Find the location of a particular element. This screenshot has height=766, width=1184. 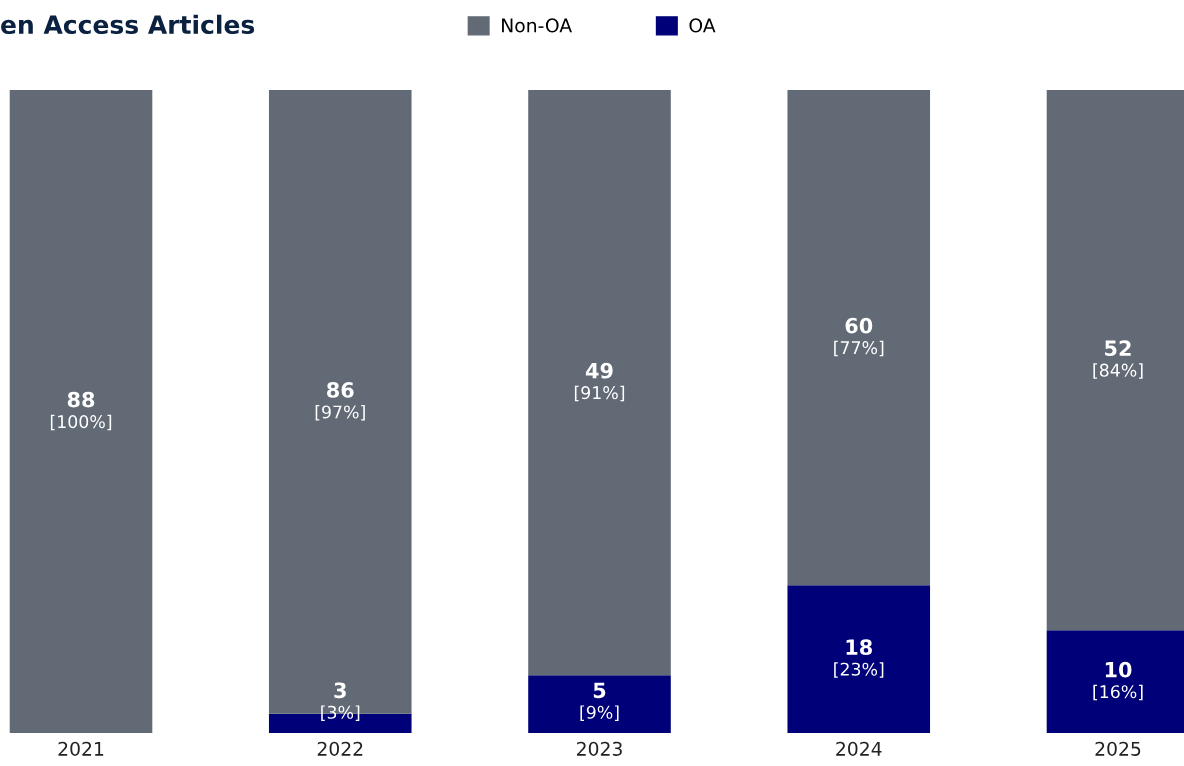

data-label: 10 [16%] is located at coordinates (1118, 681).